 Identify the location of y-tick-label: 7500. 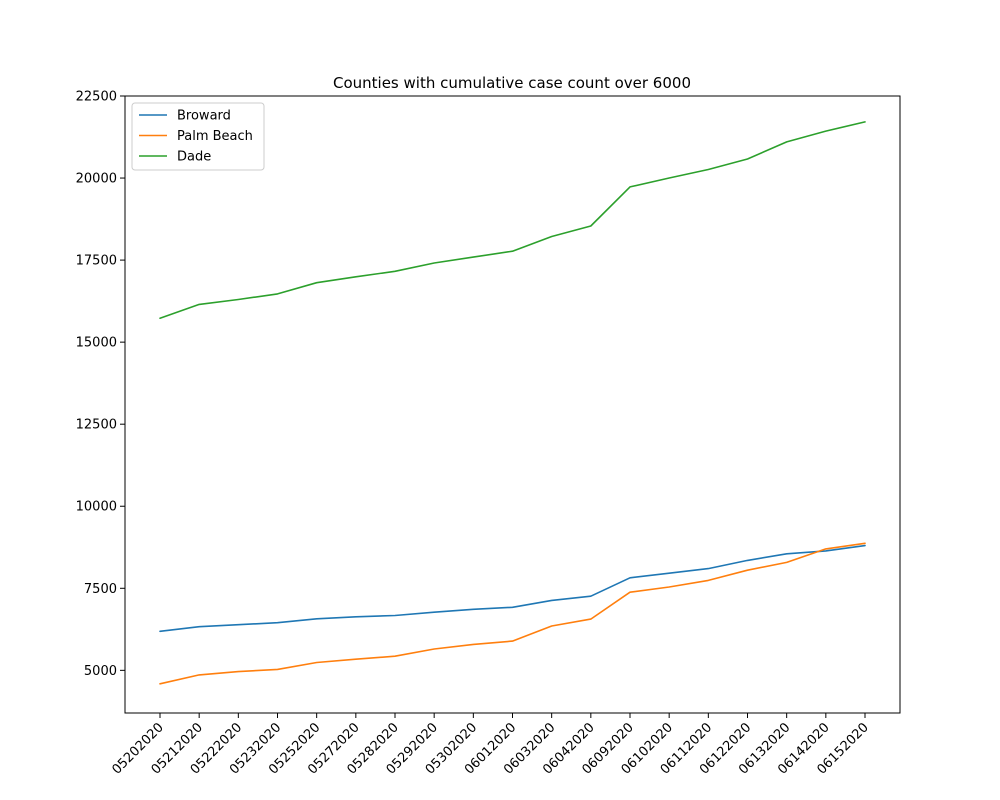
(100, 589).